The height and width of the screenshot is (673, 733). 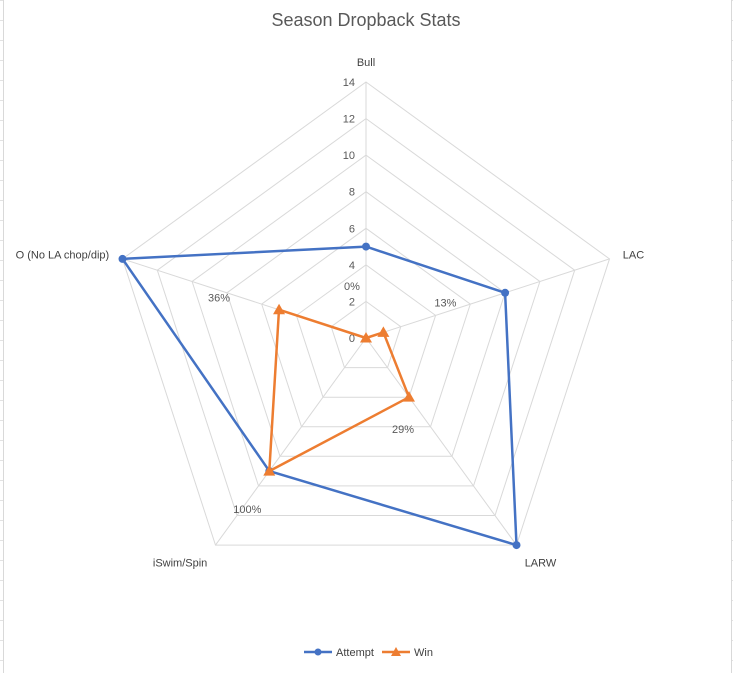 What do you see at coordinates (352, 287) in the screenshot?
I see `data-label: 0%` at bounding box center [352, 287].